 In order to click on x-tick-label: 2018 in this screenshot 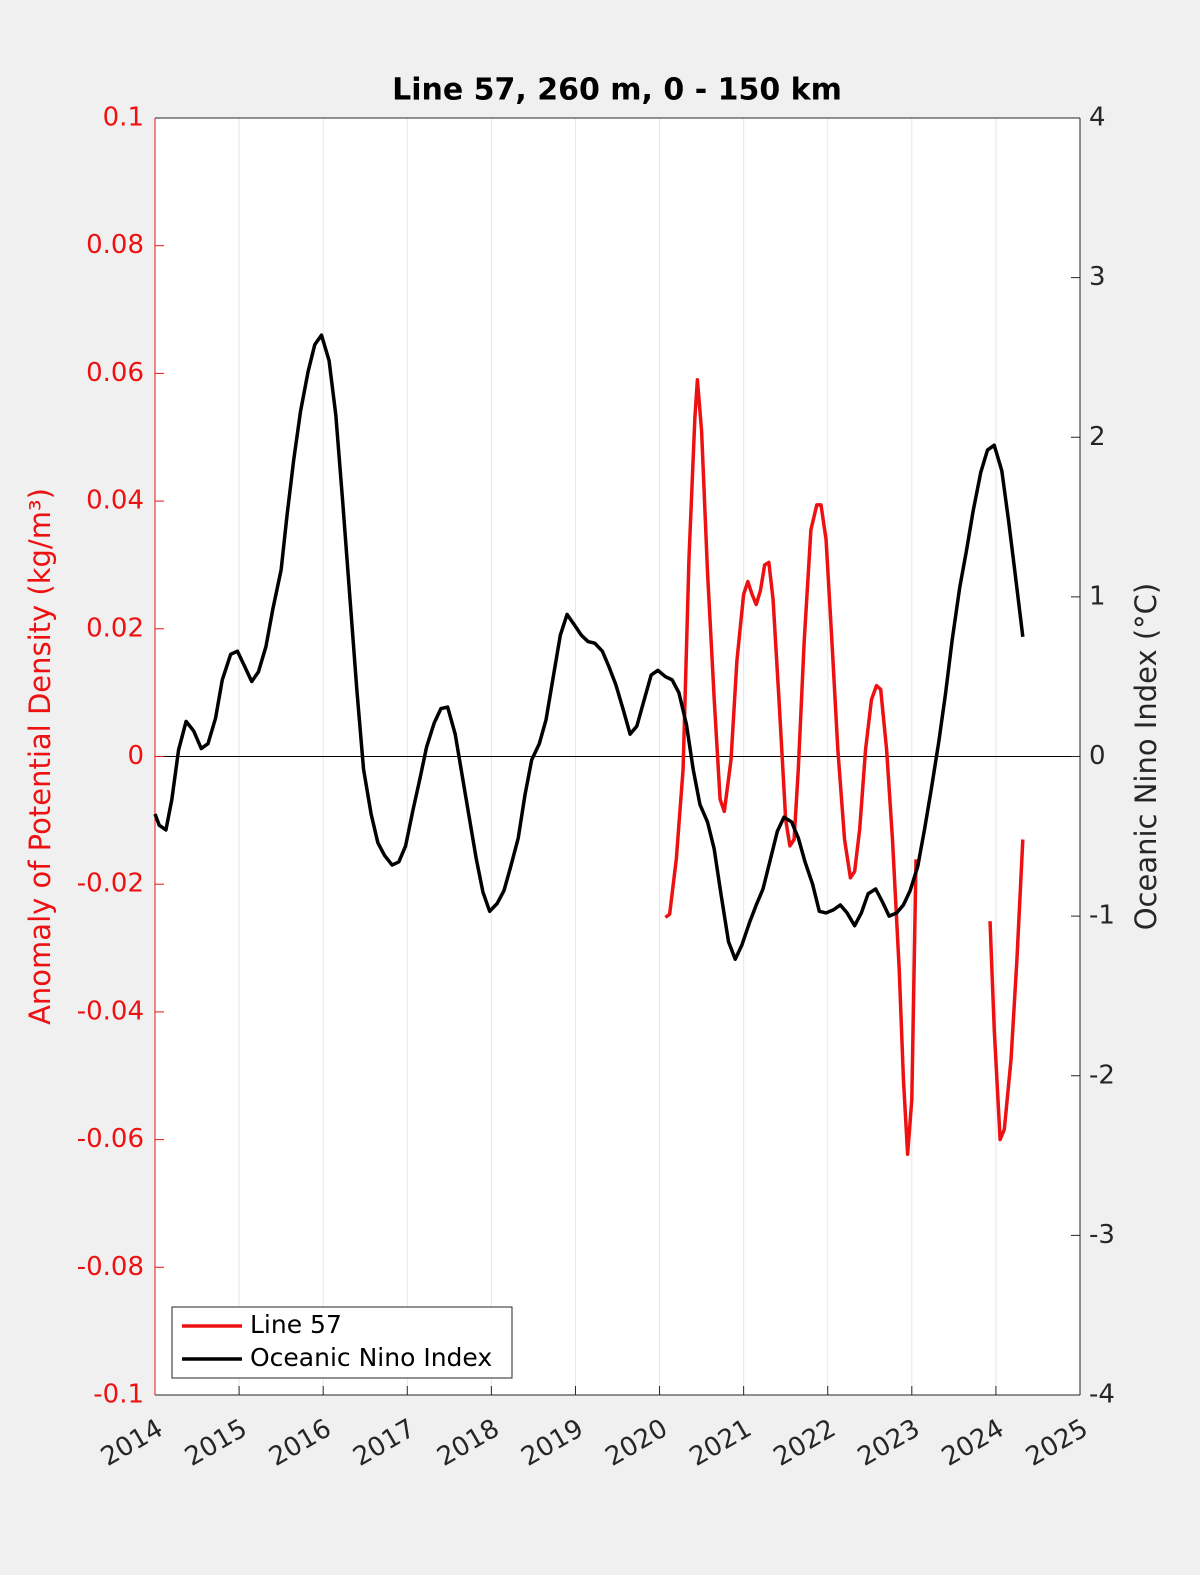, I will do `click(468, 1443)`.